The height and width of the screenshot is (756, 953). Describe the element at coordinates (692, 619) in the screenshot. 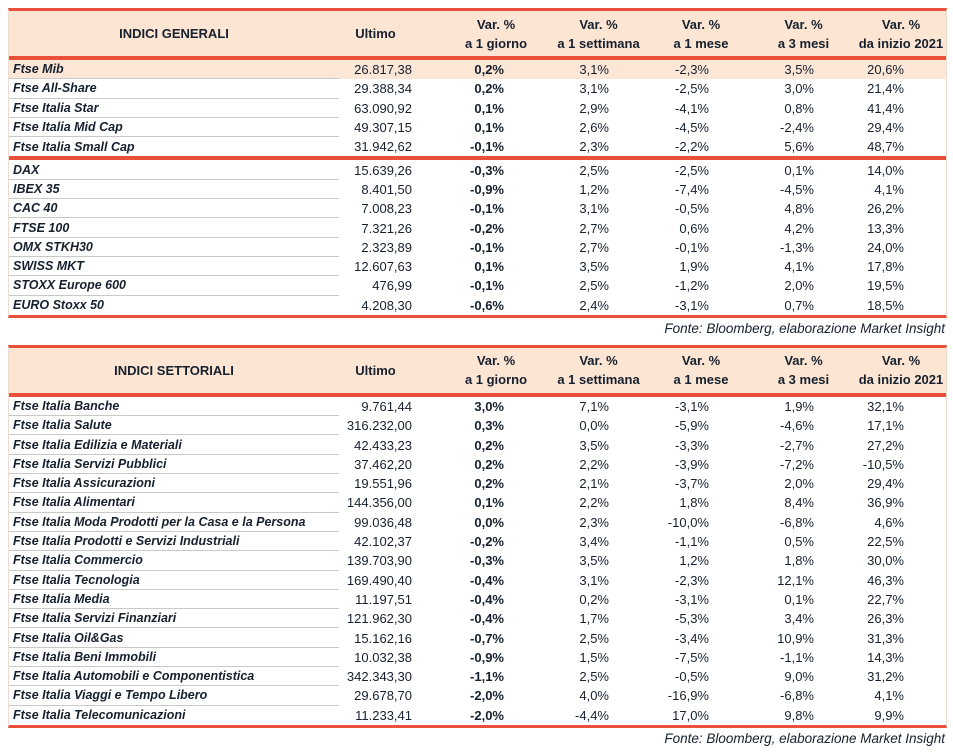

I see `var-1m-cell: -5,3%` at that location.